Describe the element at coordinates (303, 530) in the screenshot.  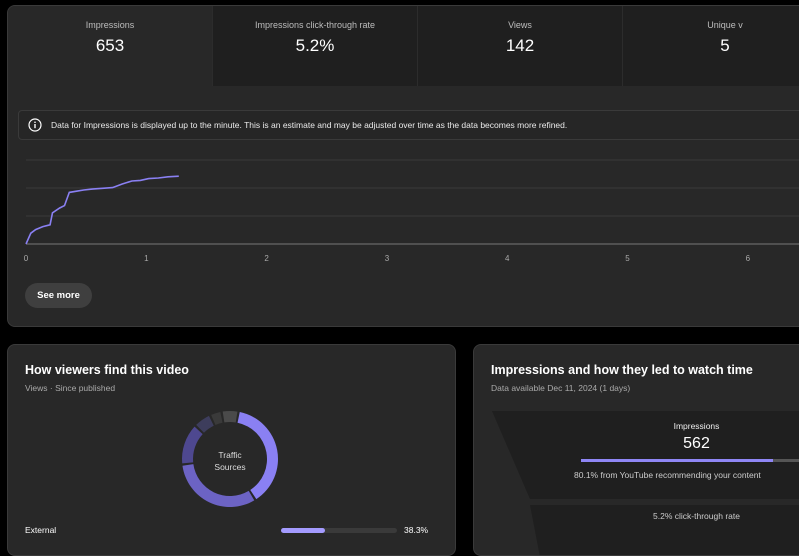
I see `source-row-bar-fill` at that location.